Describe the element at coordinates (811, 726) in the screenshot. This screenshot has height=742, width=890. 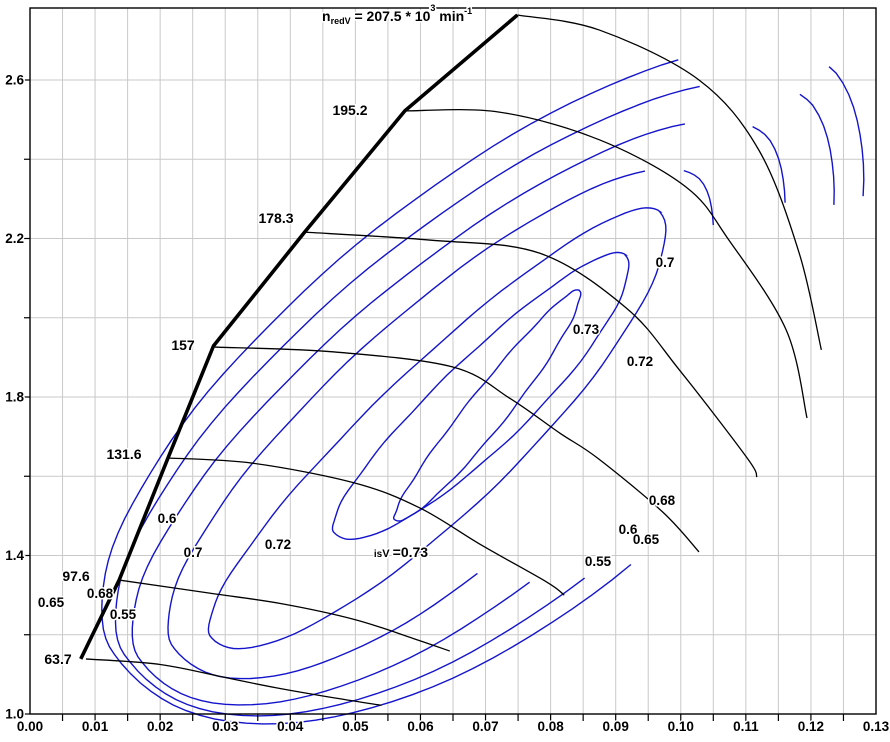
I see `x-axis-label: 0.12` at that location.